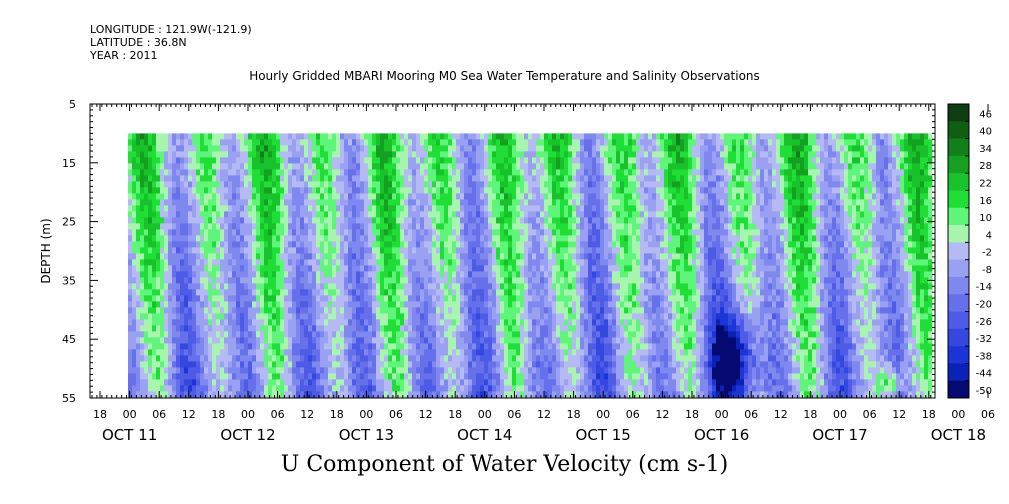  I want to click on heatmap-cell-1919, so click(298, 310).